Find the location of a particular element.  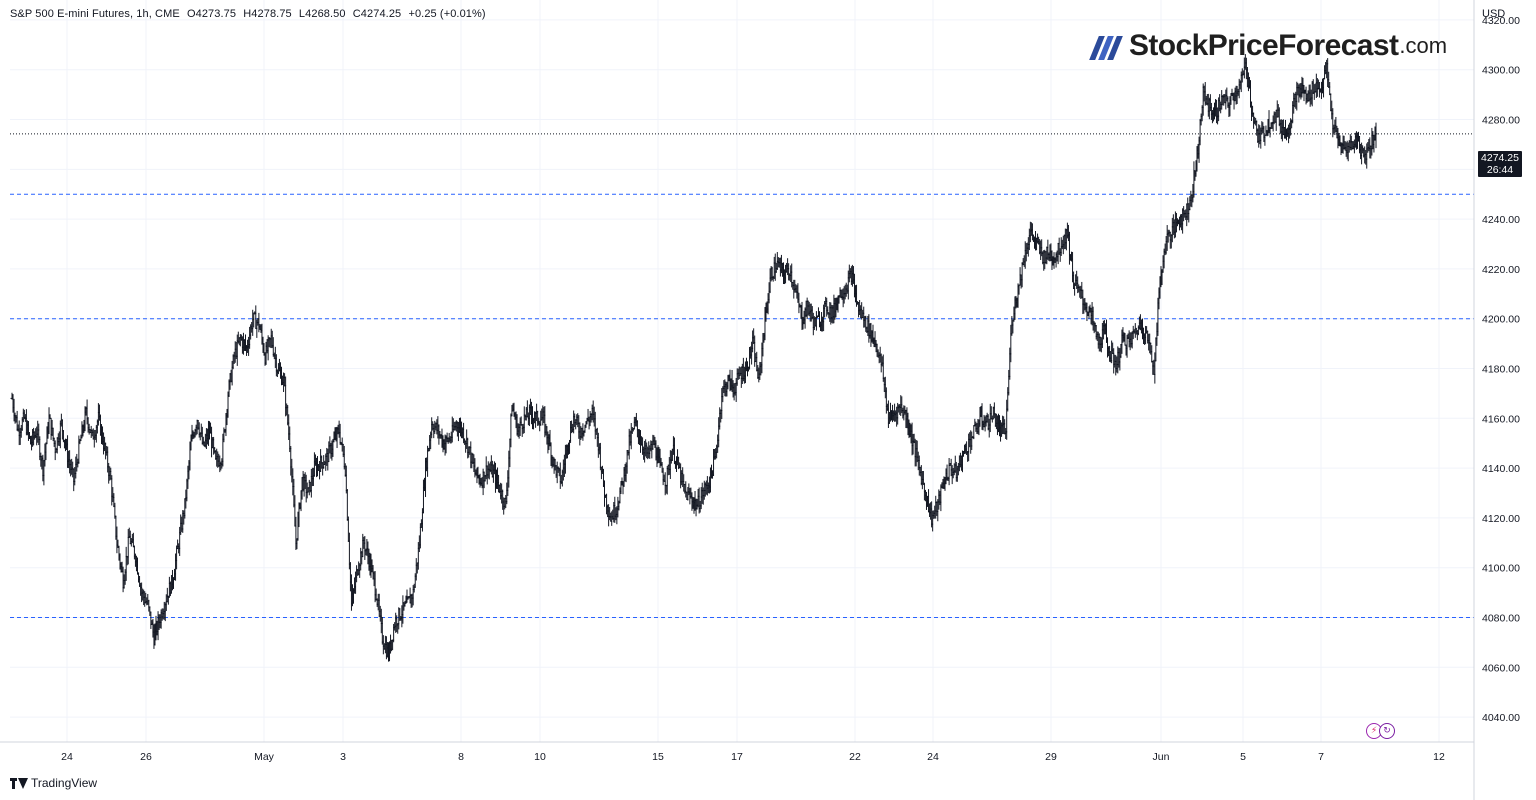

y-tick-label: 4240.00 is located at coordinates (1501, 220).